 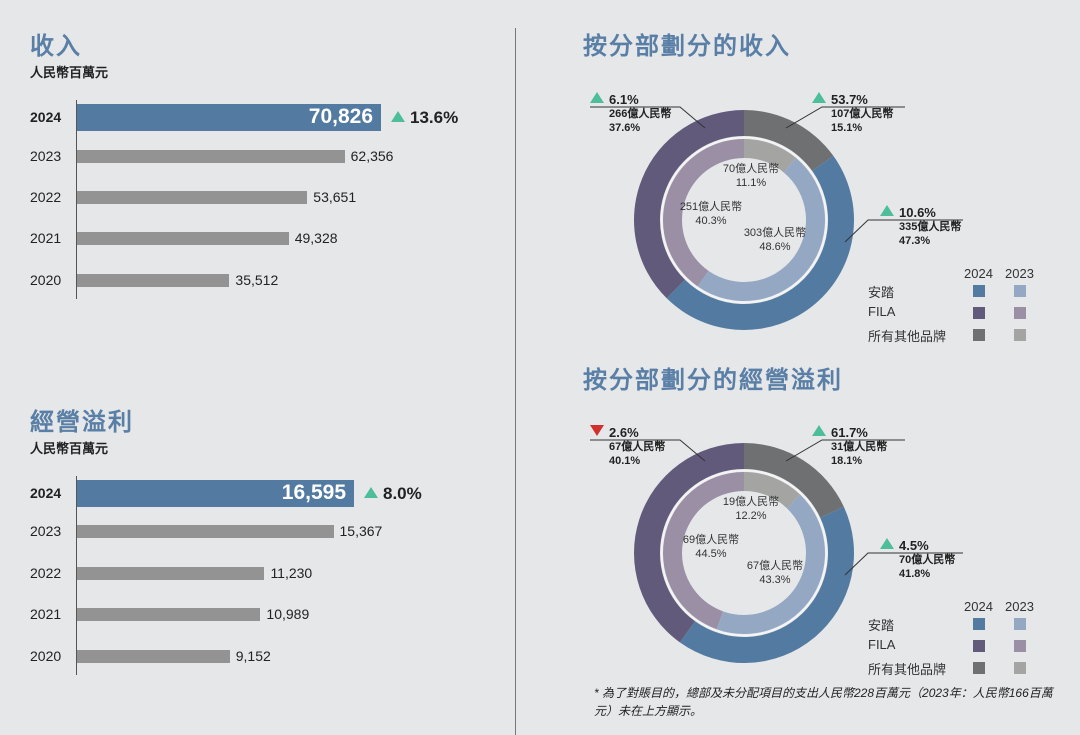 I want to click on inner-label-other: 70億人民幣 11.1%, so click(x=751, y=176).